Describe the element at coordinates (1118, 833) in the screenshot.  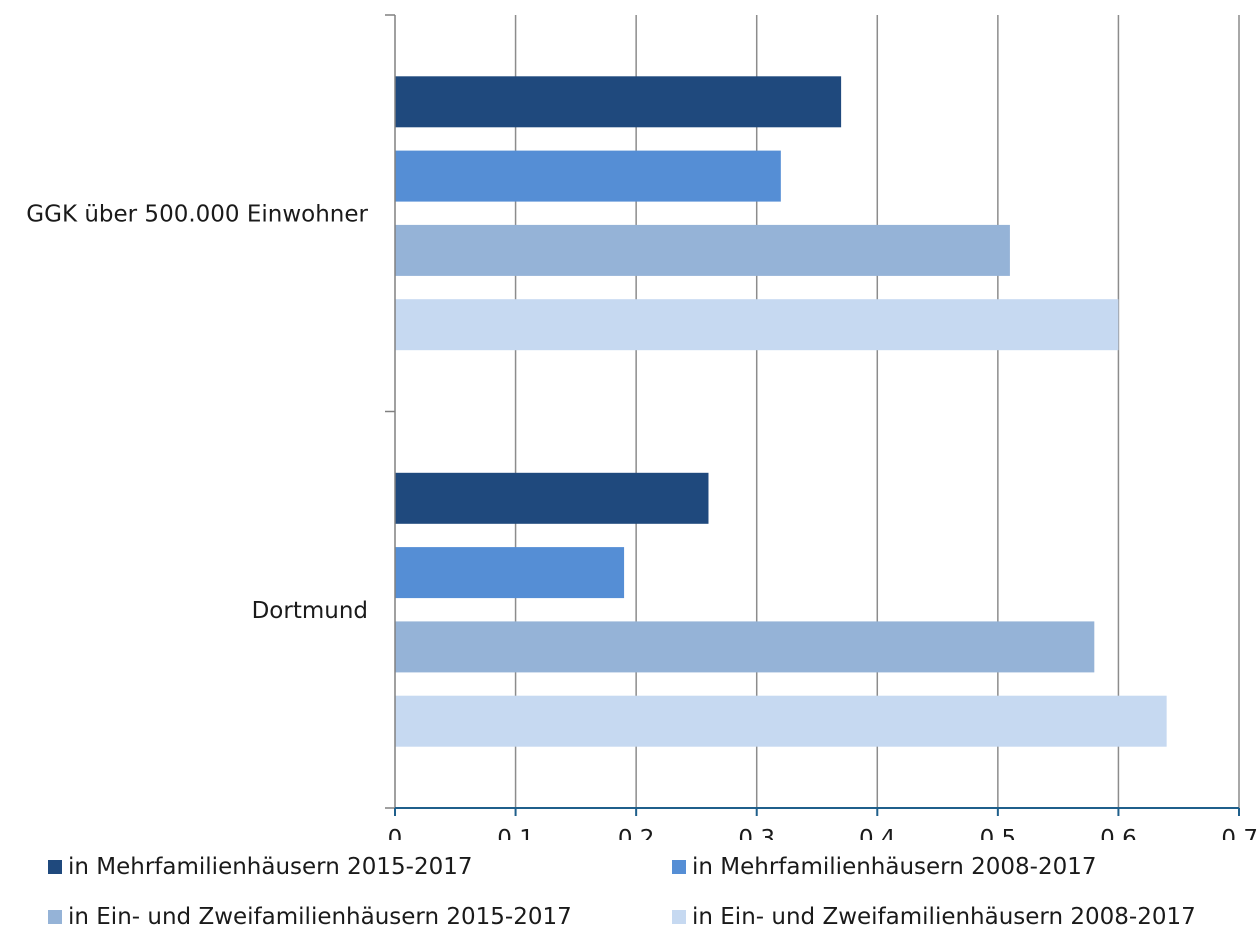
I see `x-tick-label: 0,6` at that location.